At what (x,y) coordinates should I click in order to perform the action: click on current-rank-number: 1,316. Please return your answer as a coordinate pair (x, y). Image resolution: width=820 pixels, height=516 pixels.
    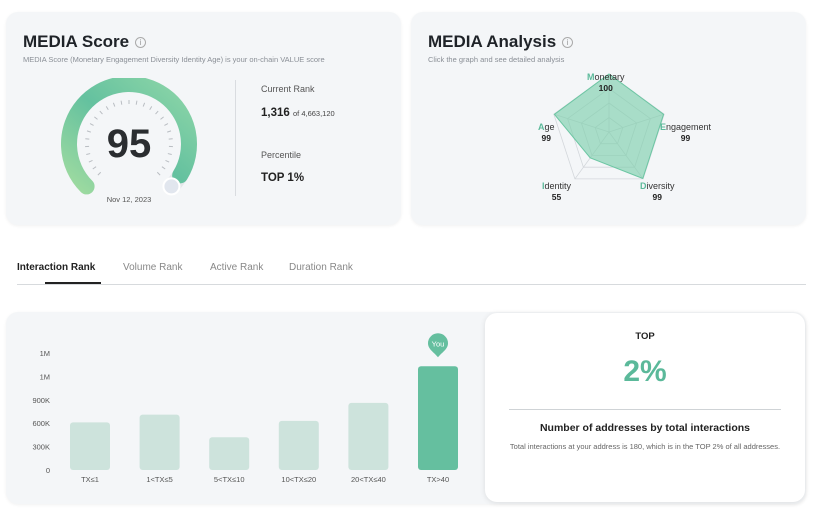
    Looking at the image, I should click on (275, 113).